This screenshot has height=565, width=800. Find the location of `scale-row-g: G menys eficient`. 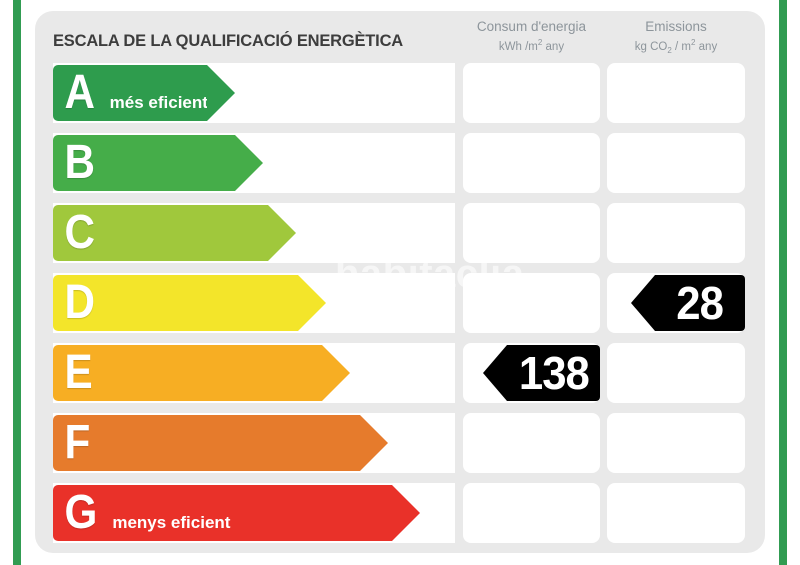

scale-row-g: G menys eficient is located at coordinates (400, 513).